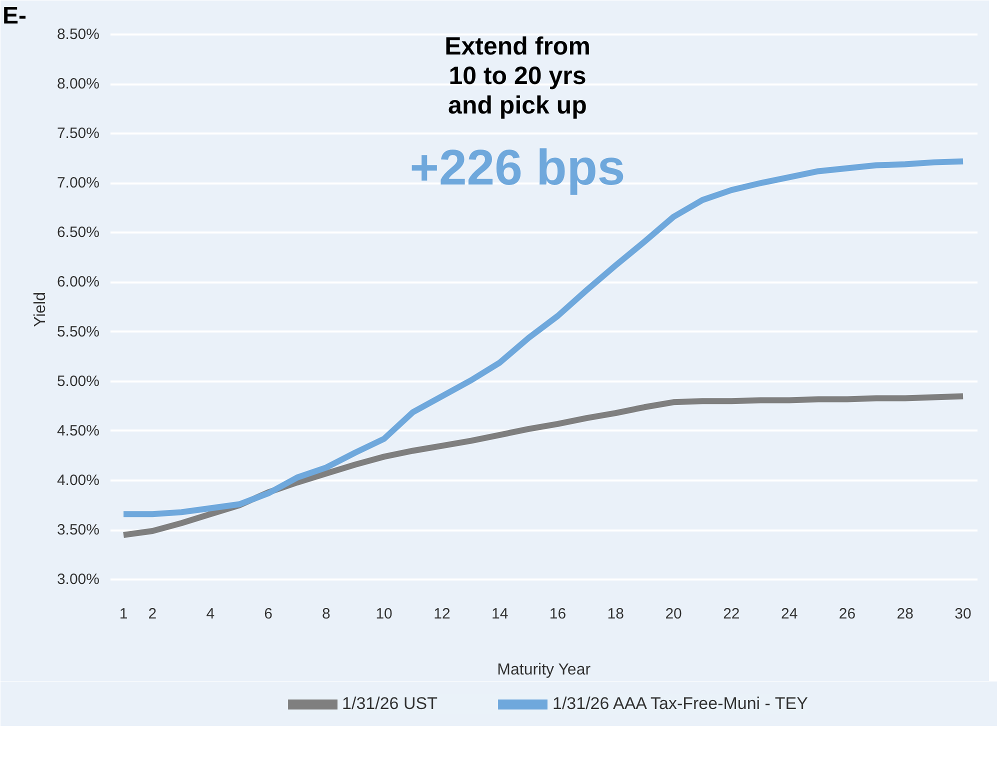 The height and width of the screenshot is (765, 997). What do you see at coordinates (78, 480) in the screenshot?
I see `y-tick-label: 4.00%` at bounding box center [78, 480].